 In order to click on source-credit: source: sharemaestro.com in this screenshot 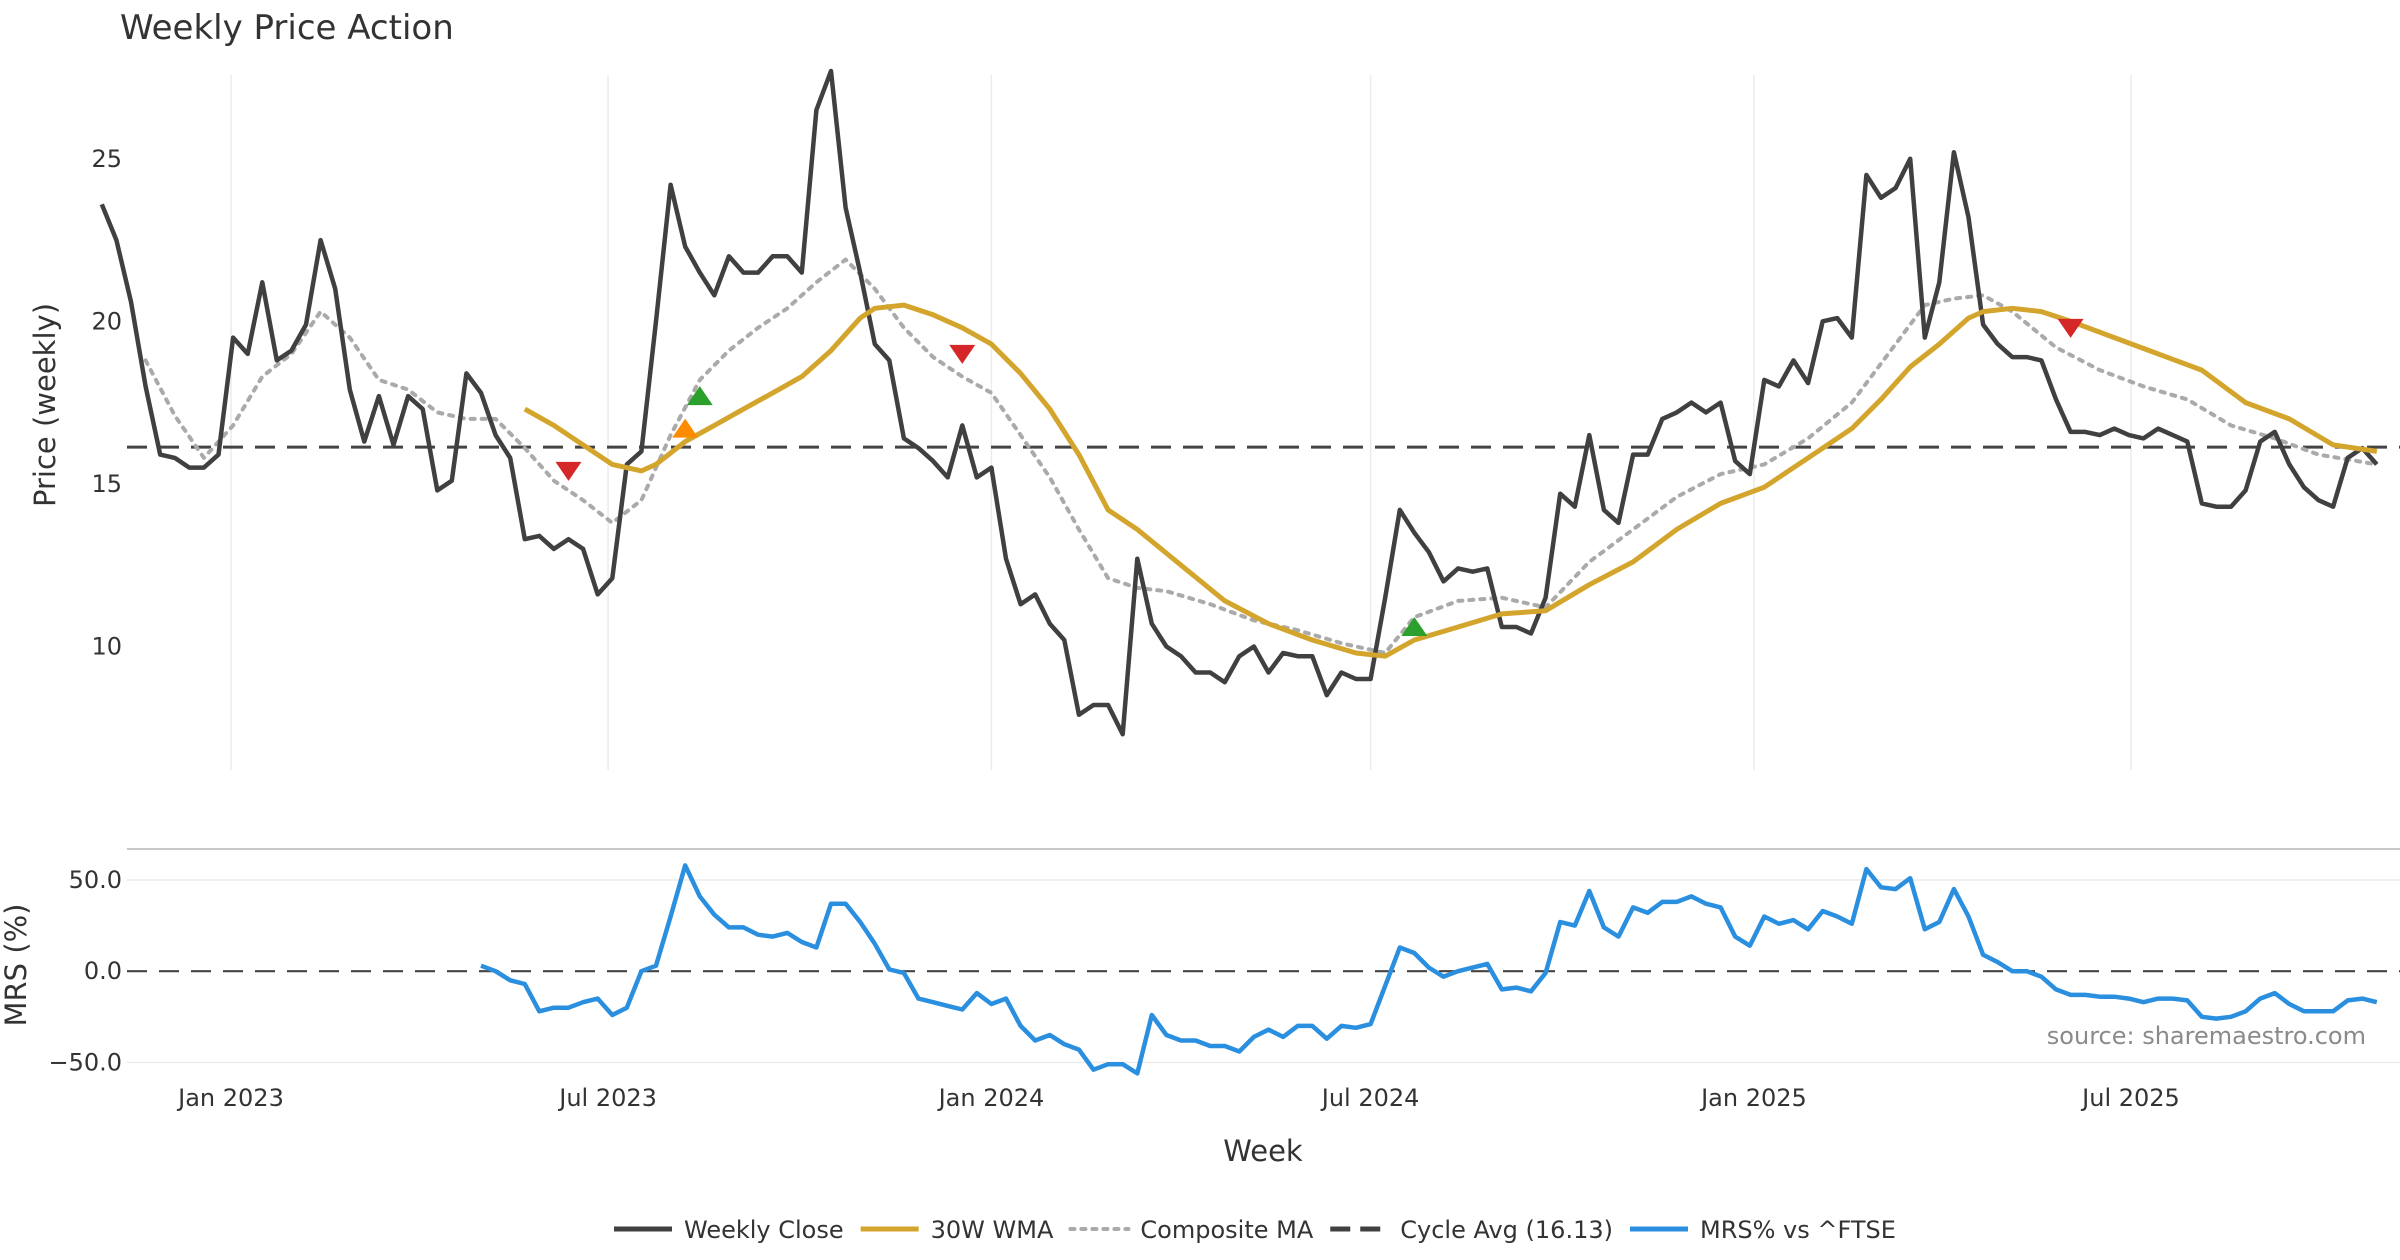, I will do `click(2206, 1036)`.